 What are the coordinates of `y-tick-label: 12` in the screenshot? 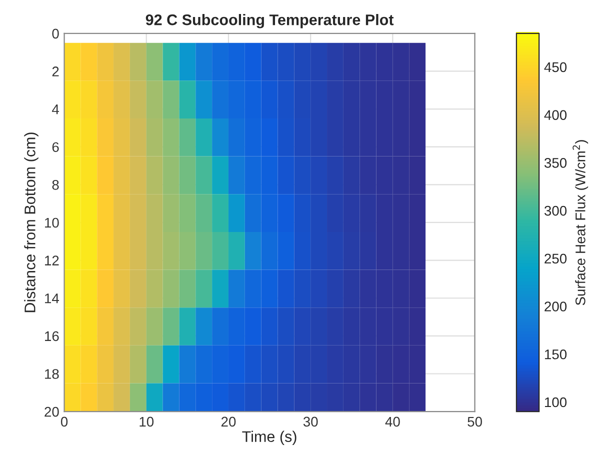 It's located at (52, 261).